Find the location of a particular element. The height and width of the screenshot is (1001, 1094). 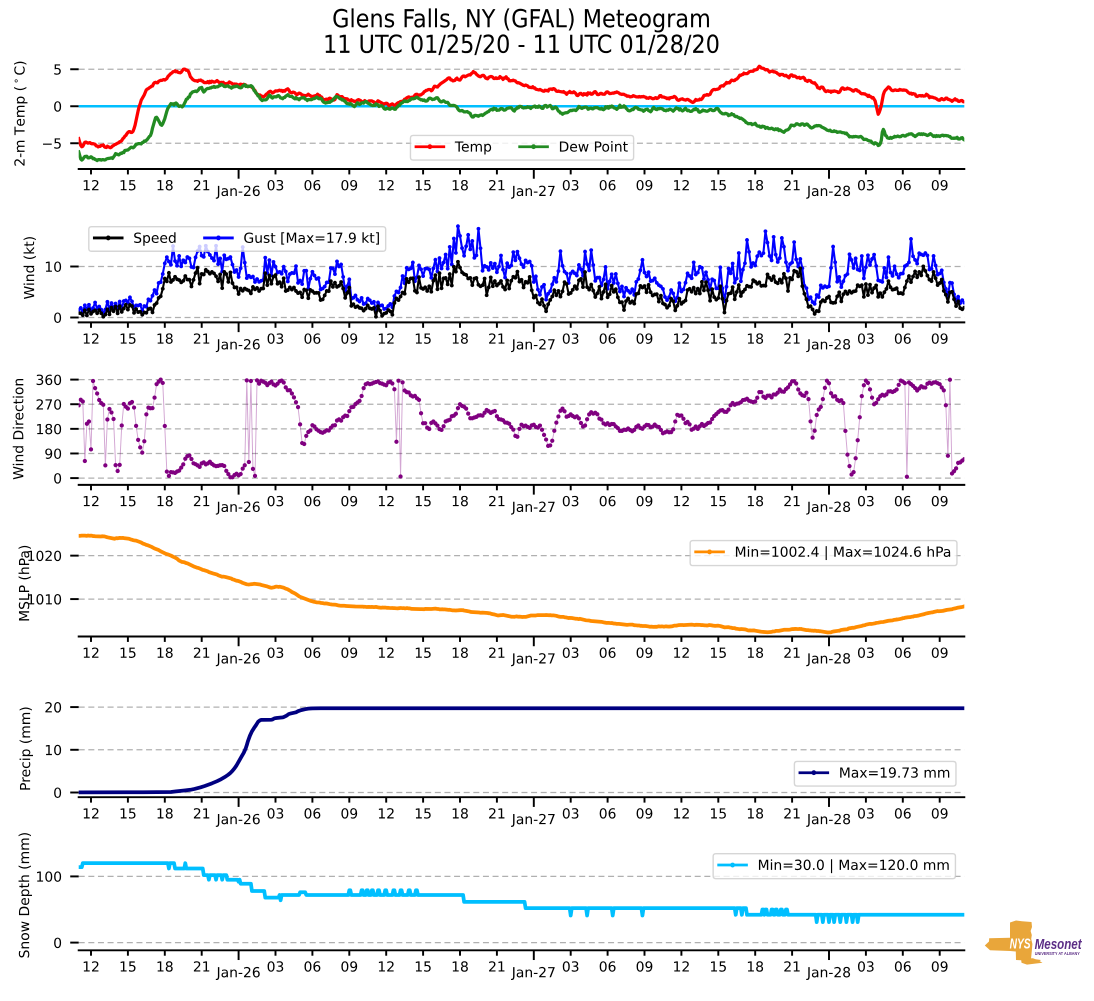

svg-text: NYS is located at coordinates (1020, 945).